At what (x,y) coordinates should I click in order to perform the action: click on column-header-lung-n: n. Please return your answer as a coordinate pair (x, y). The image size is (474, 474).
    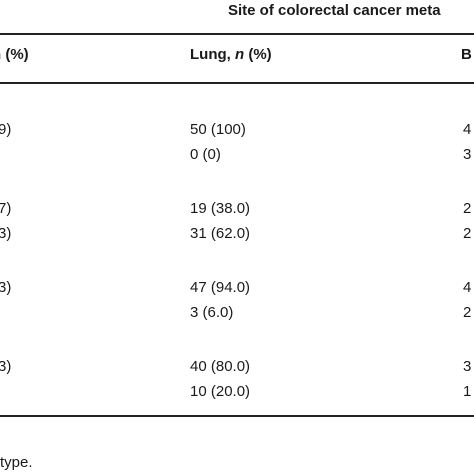
    Looking at the image, I should click on (240, 54).